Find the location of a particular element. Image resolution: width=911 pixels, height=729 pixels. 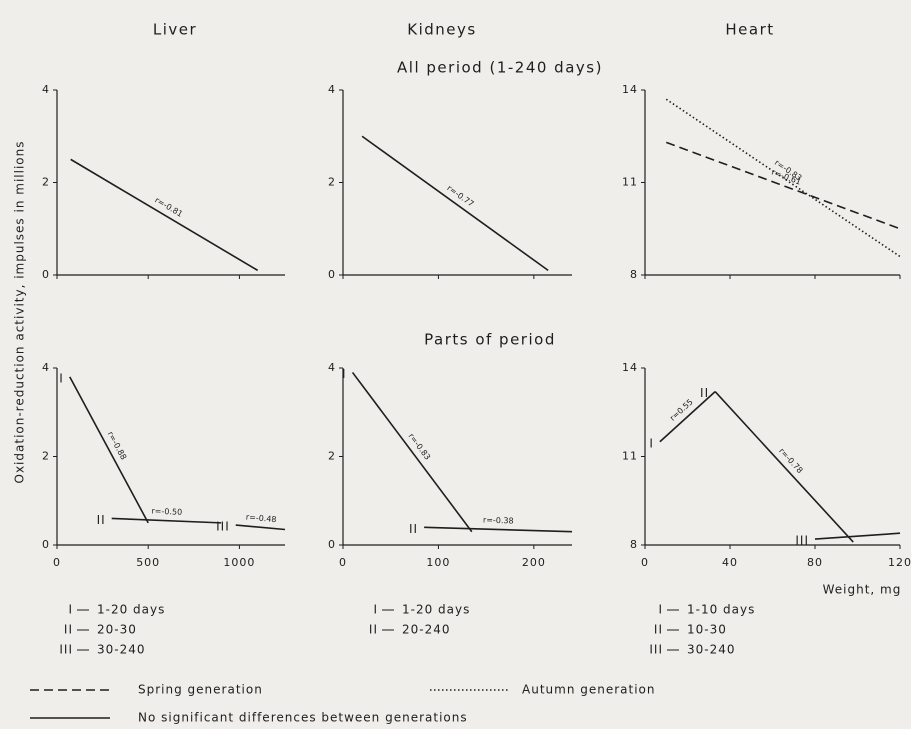

column-title: Heart is located at coordinates (749, 30).